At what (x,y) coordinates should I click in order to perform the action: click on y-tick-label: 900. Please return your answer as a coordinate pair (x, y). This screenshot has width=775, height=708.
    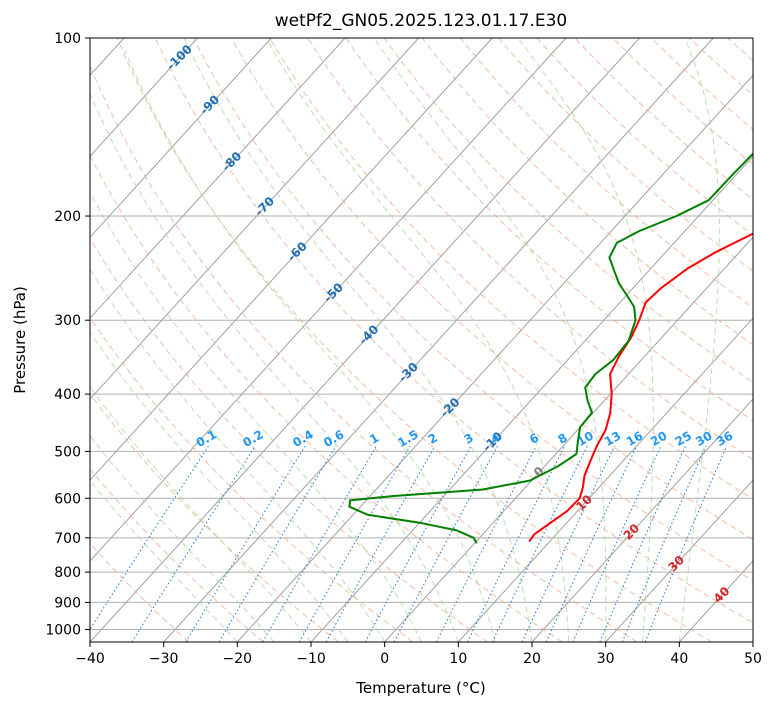
    Looking at the image, I should click on (67, 603).